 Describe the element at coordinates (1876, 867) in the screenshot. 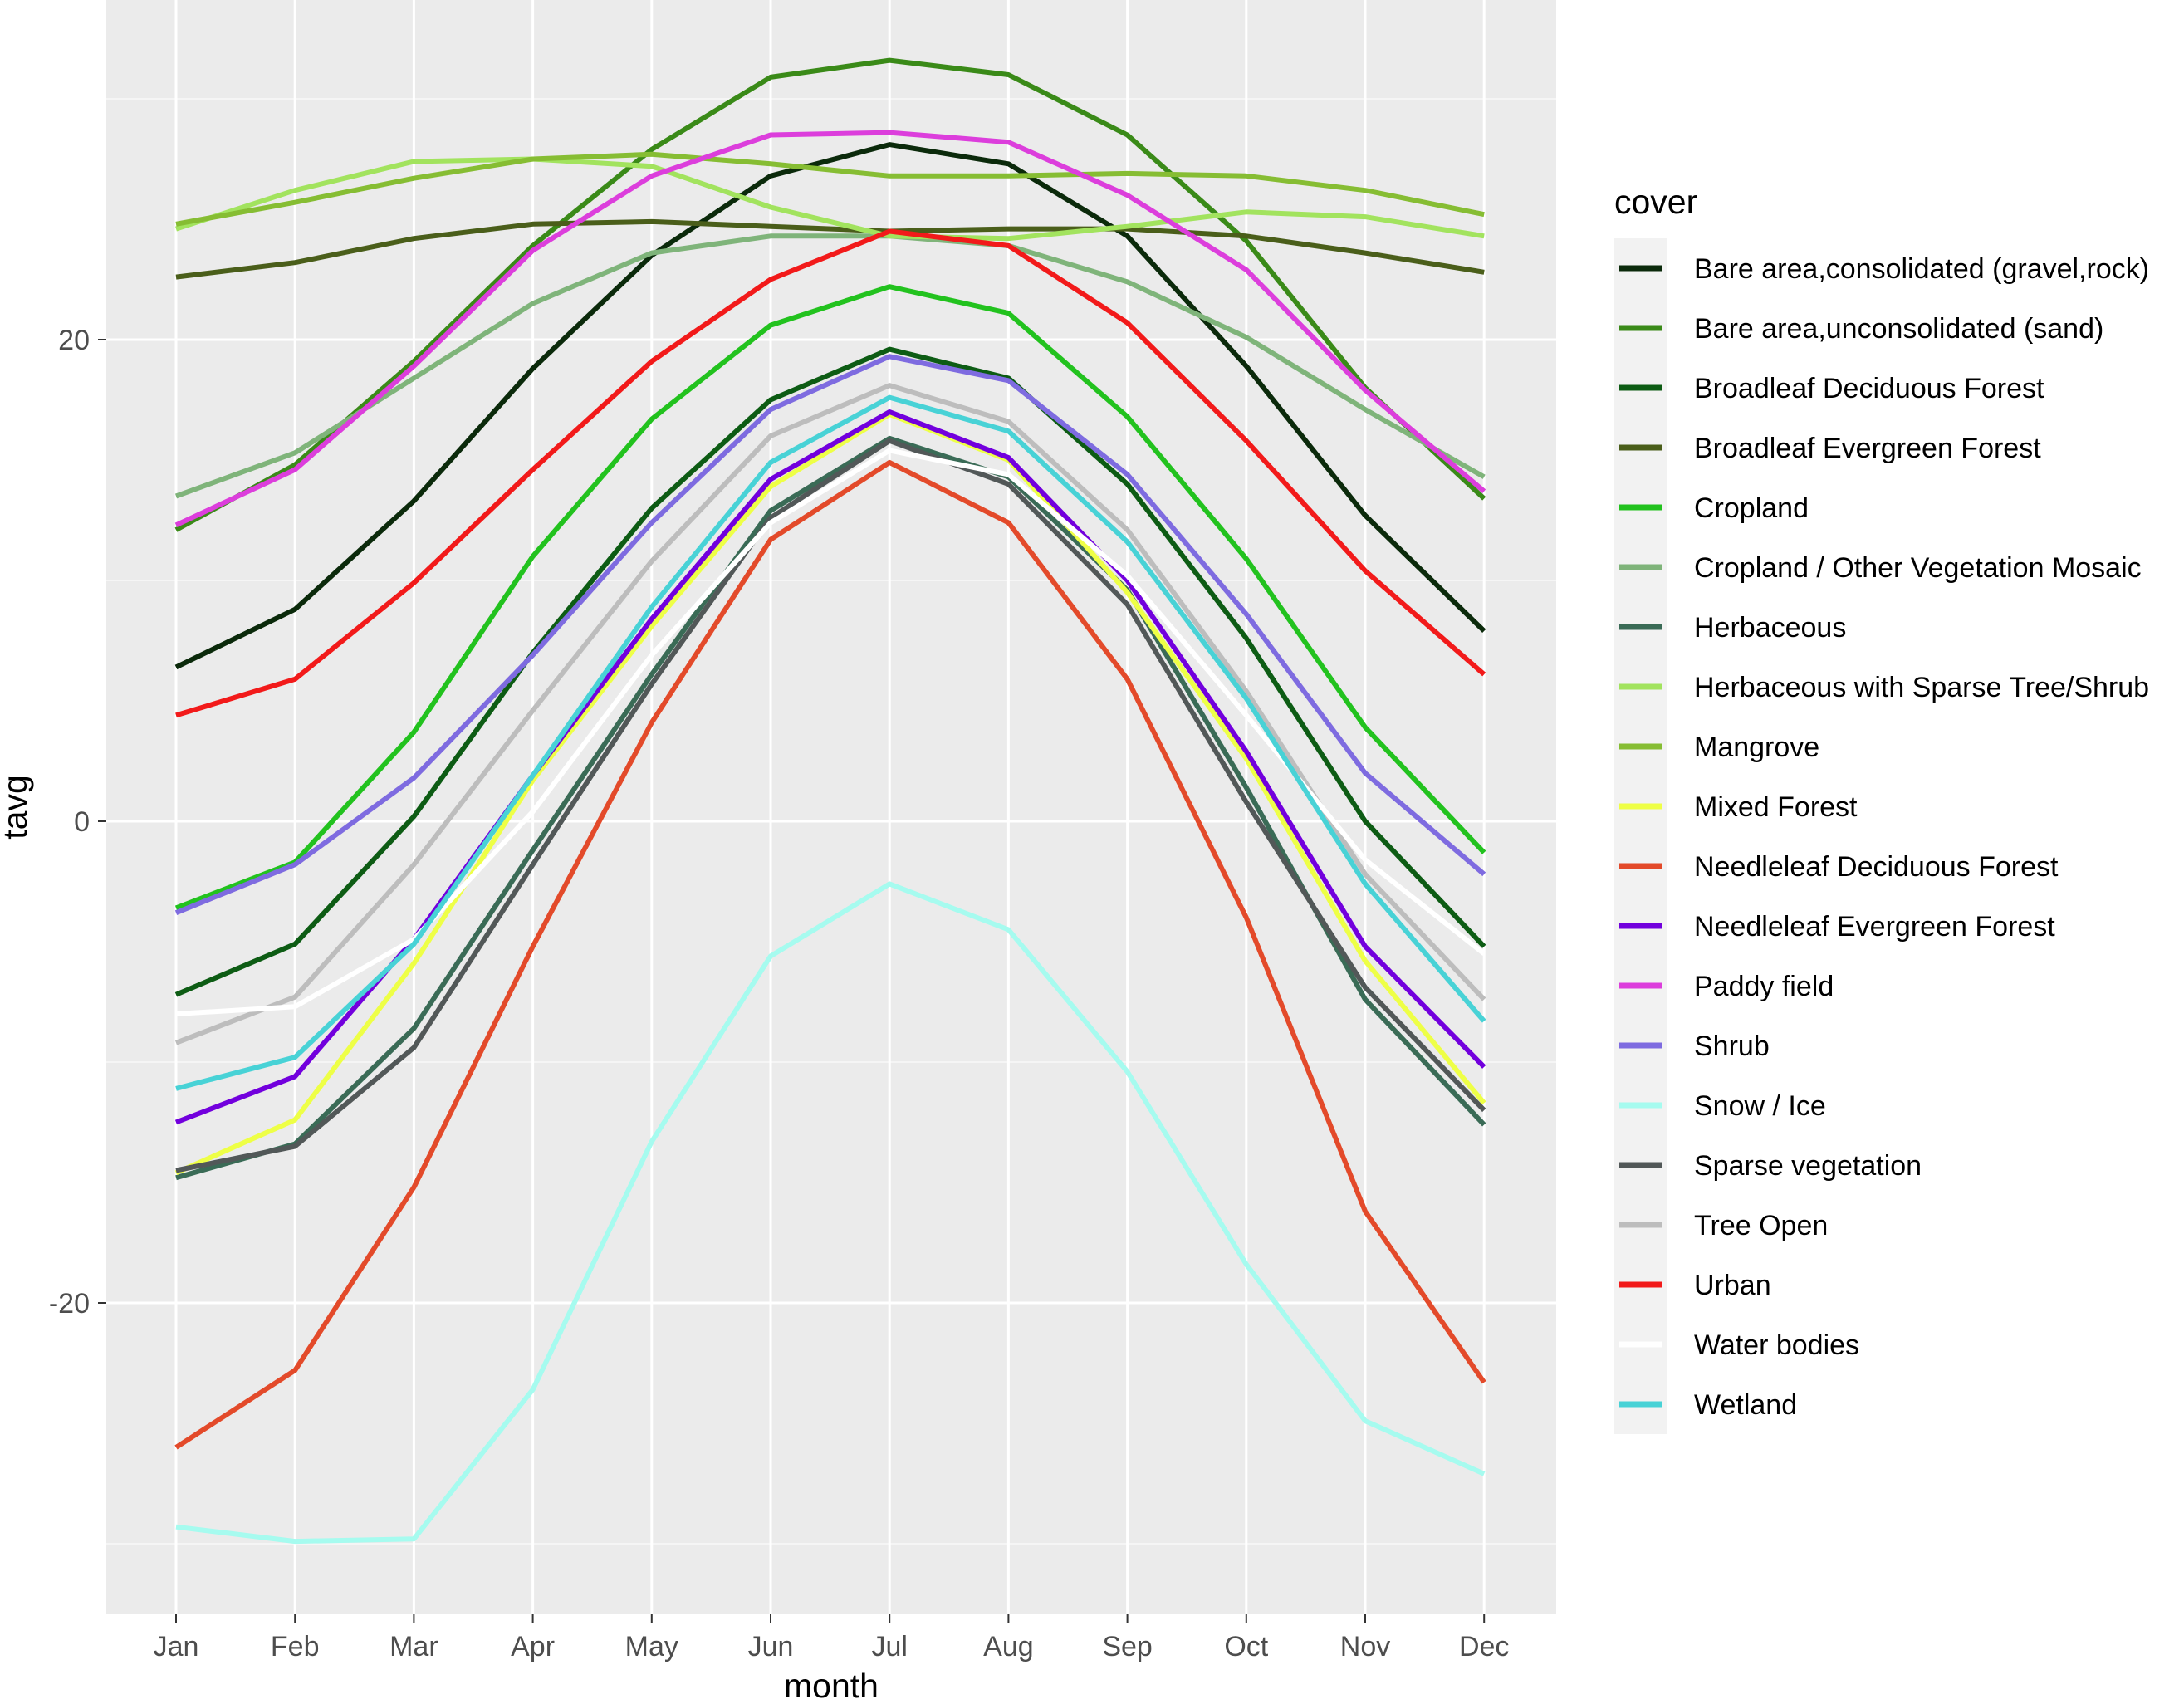

I see `legend-label: Needleleaf Deciduous Forest` at that location.